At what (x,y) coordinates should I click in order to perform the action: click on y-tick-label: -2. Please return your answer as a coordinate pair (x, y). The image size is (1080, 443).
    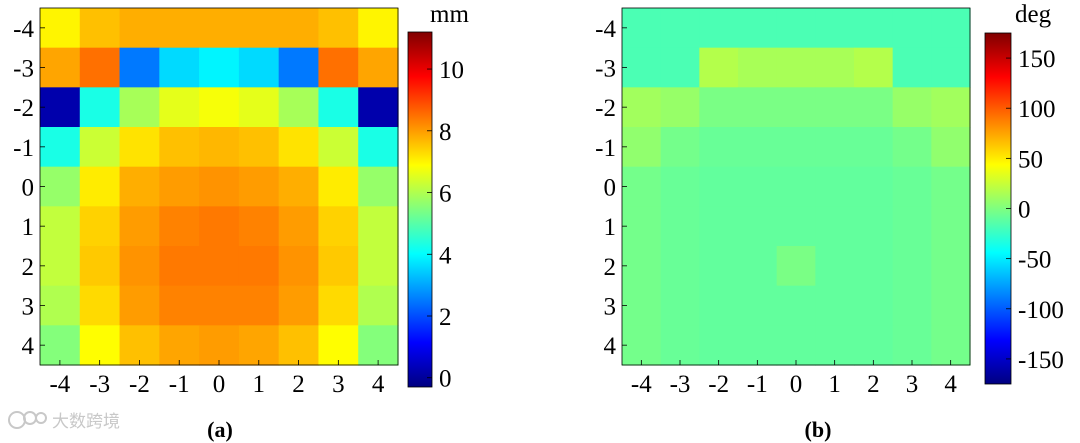
    Looking at the image, I should click on (605, 108).